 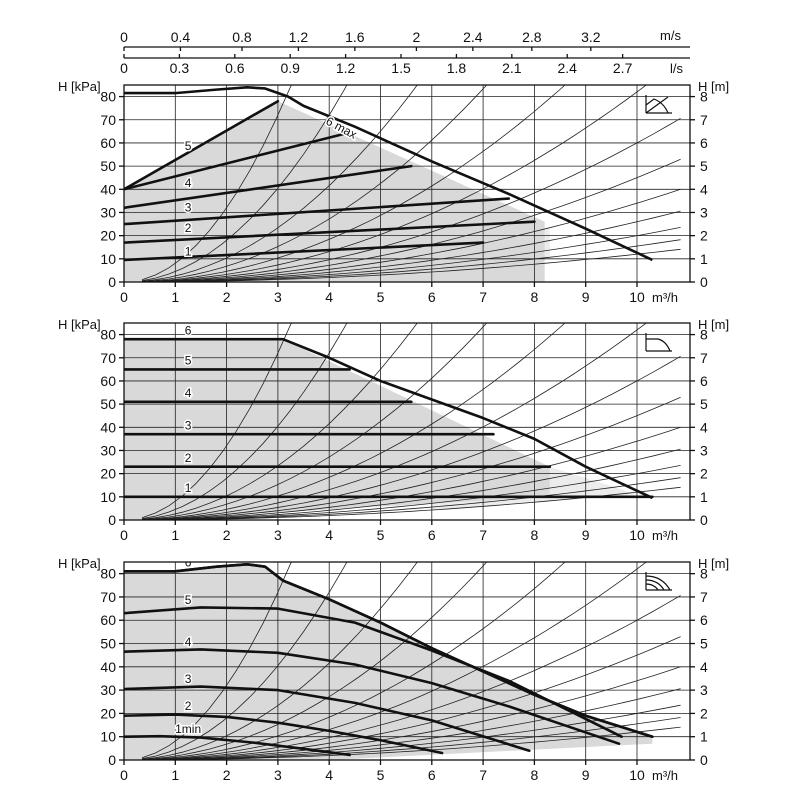 I want to click on pump-curve-6-max, so click(x=202, y=145).